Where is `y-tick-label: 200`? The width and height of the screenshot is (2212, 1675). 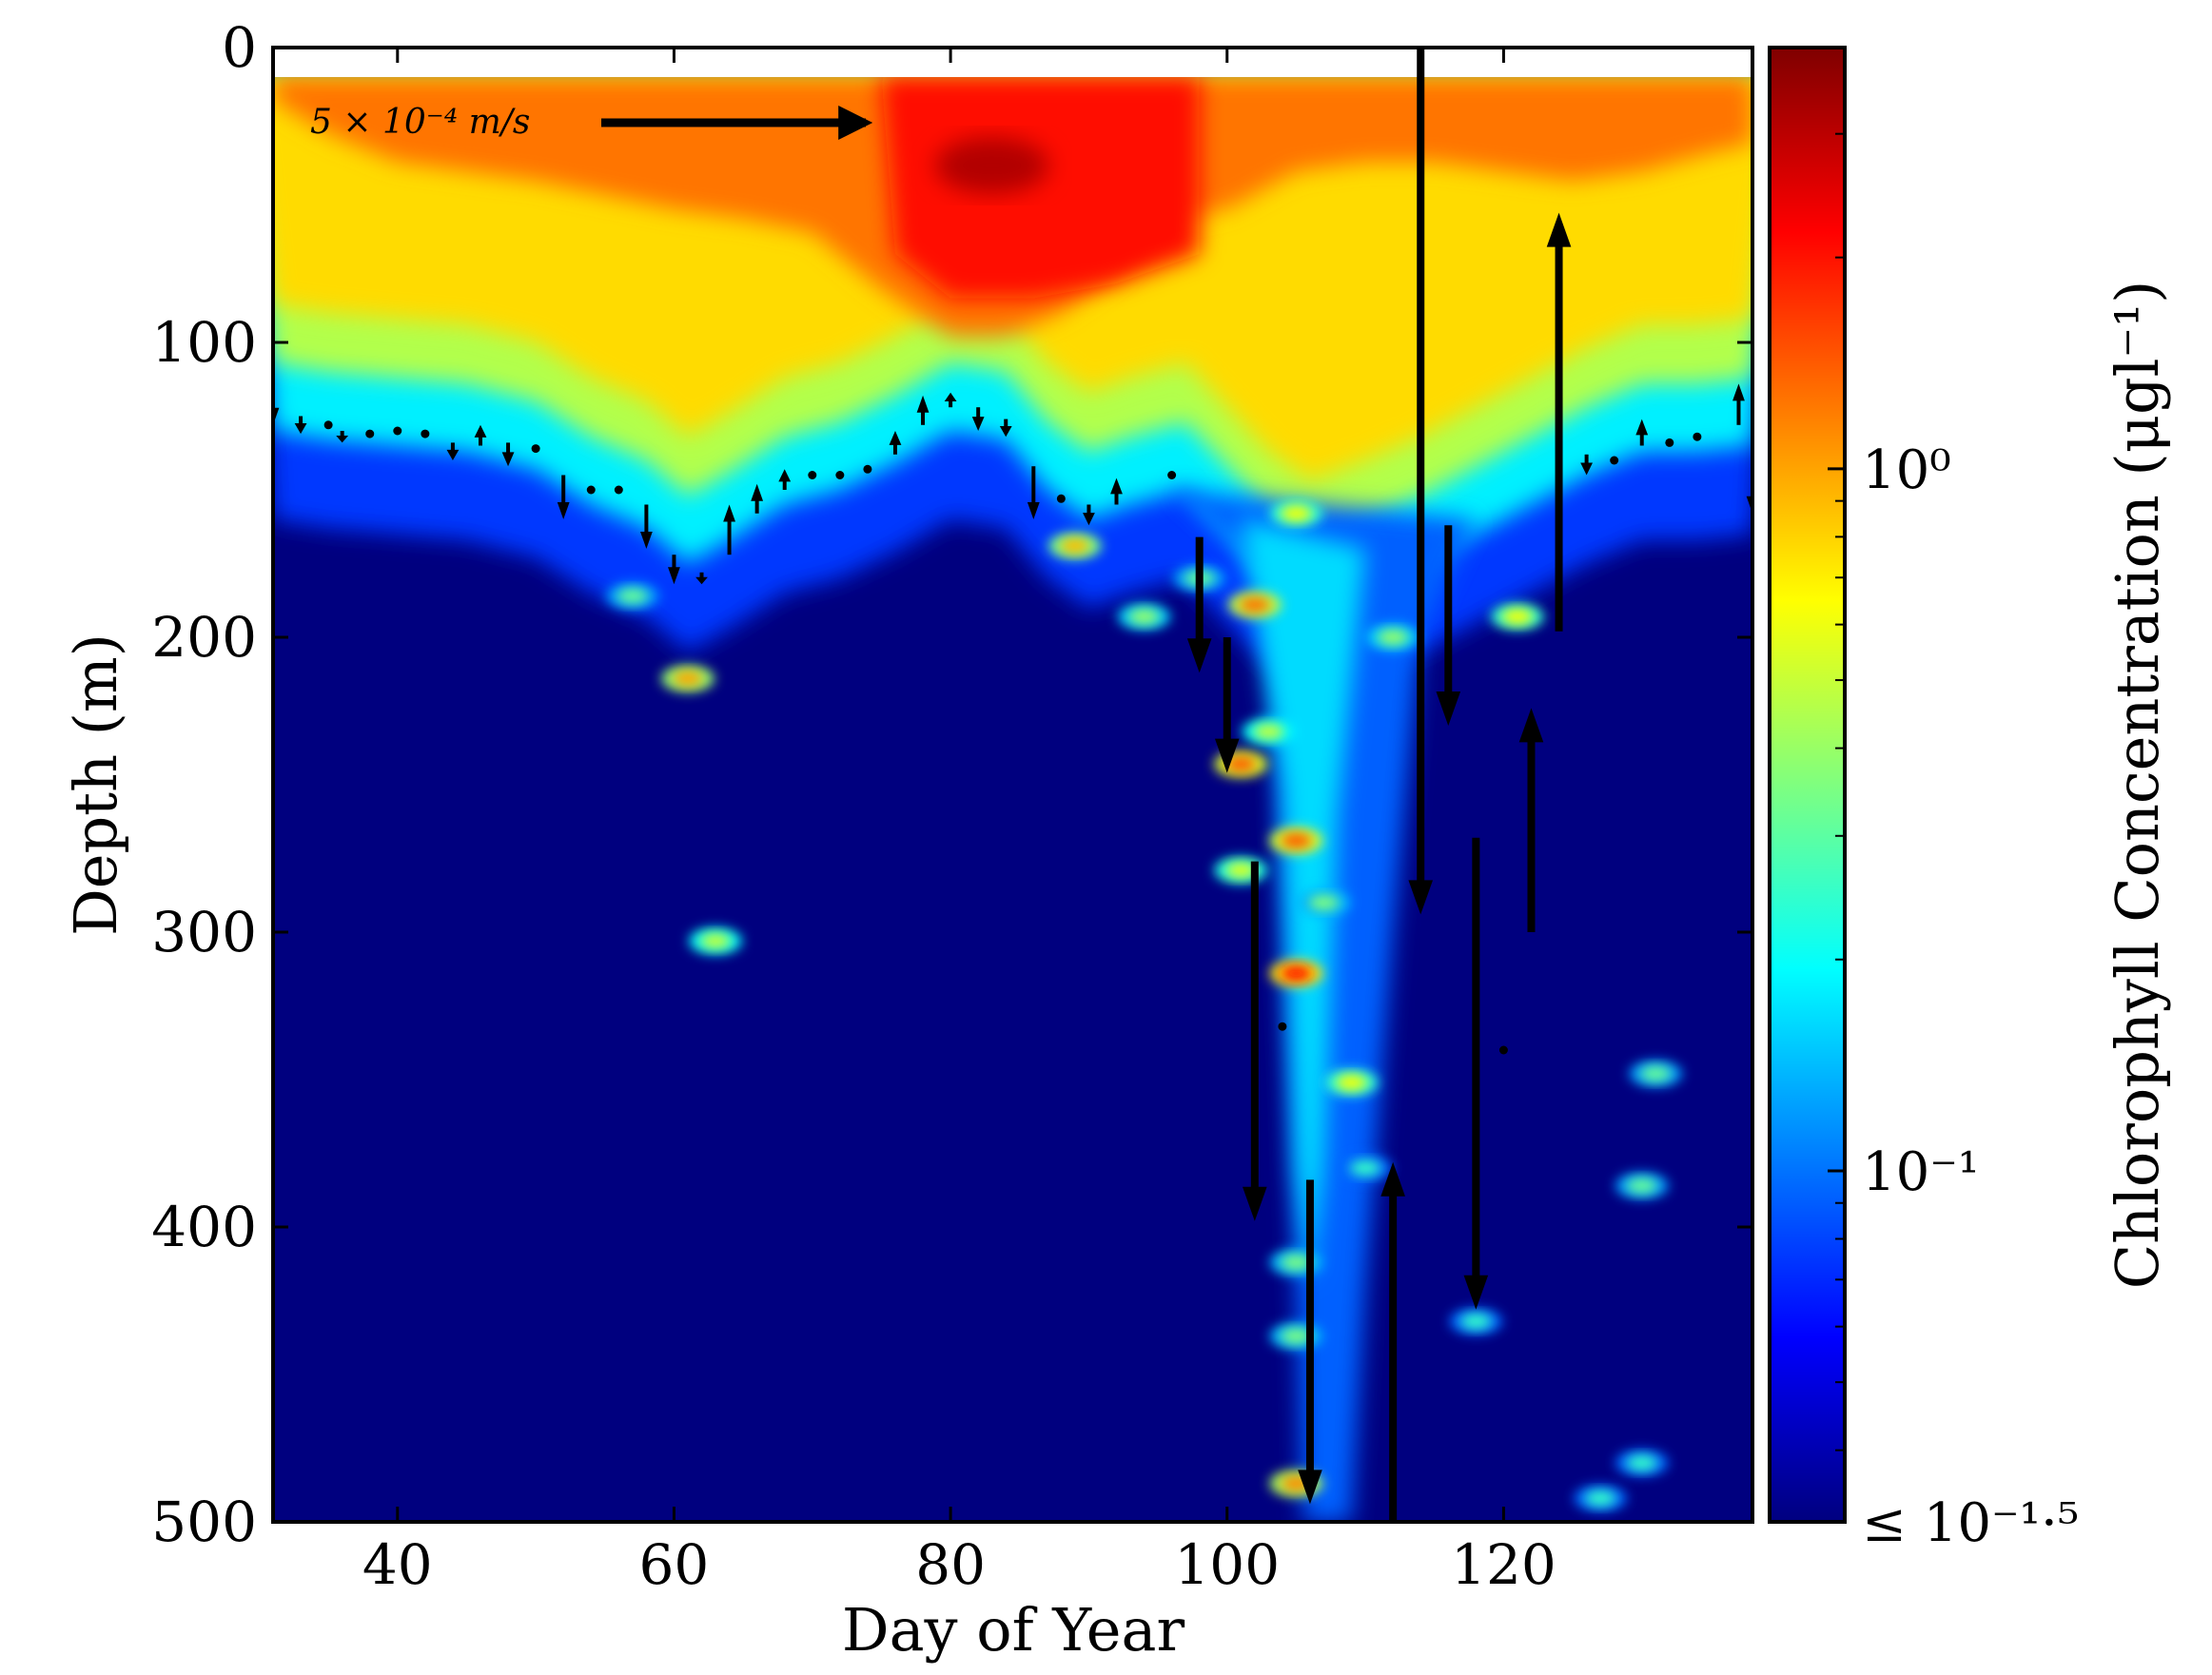
y-tick-label: 200 is located at coordinates (204, 637).